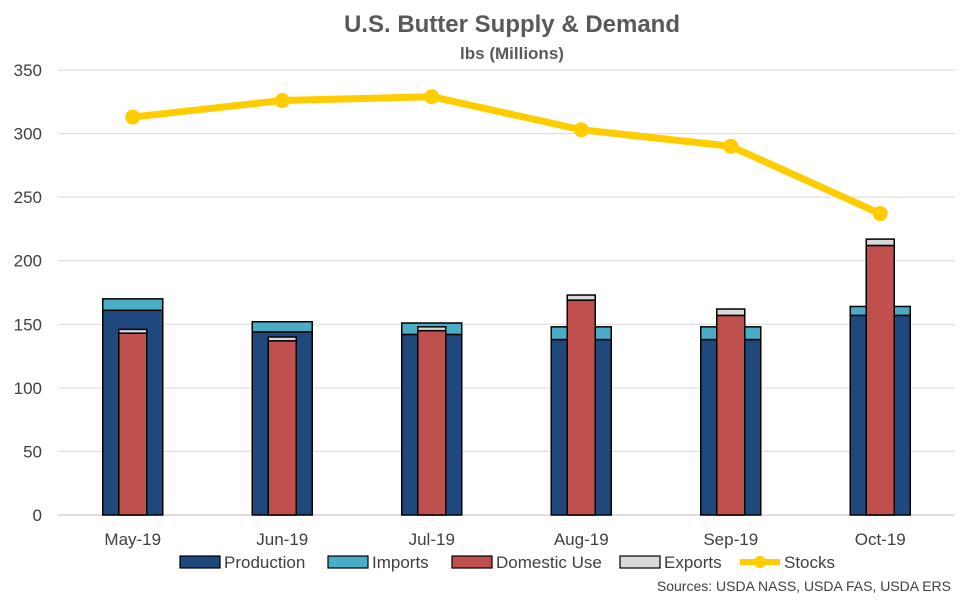 The width and height of the screenshot is (975, 601). I want to click on y-tick-label: 250, so click(28, 197).